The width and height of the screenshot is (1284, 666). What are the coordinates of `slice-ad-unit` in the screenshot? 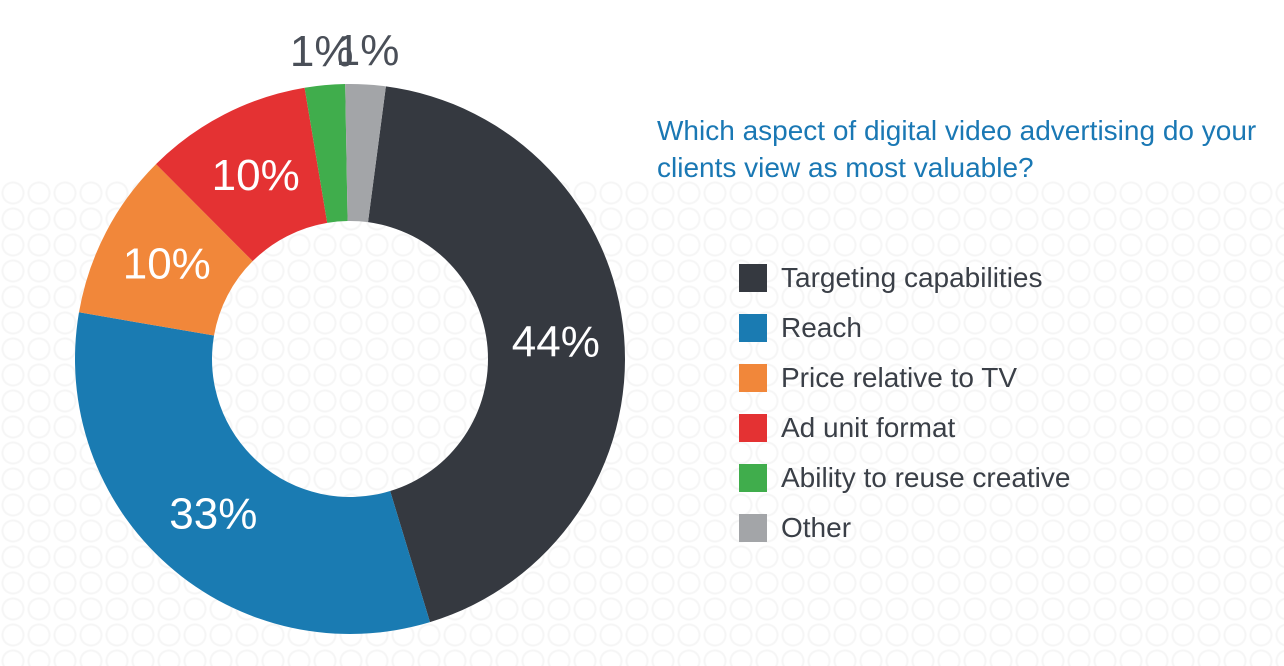 It's located at (242, 174).